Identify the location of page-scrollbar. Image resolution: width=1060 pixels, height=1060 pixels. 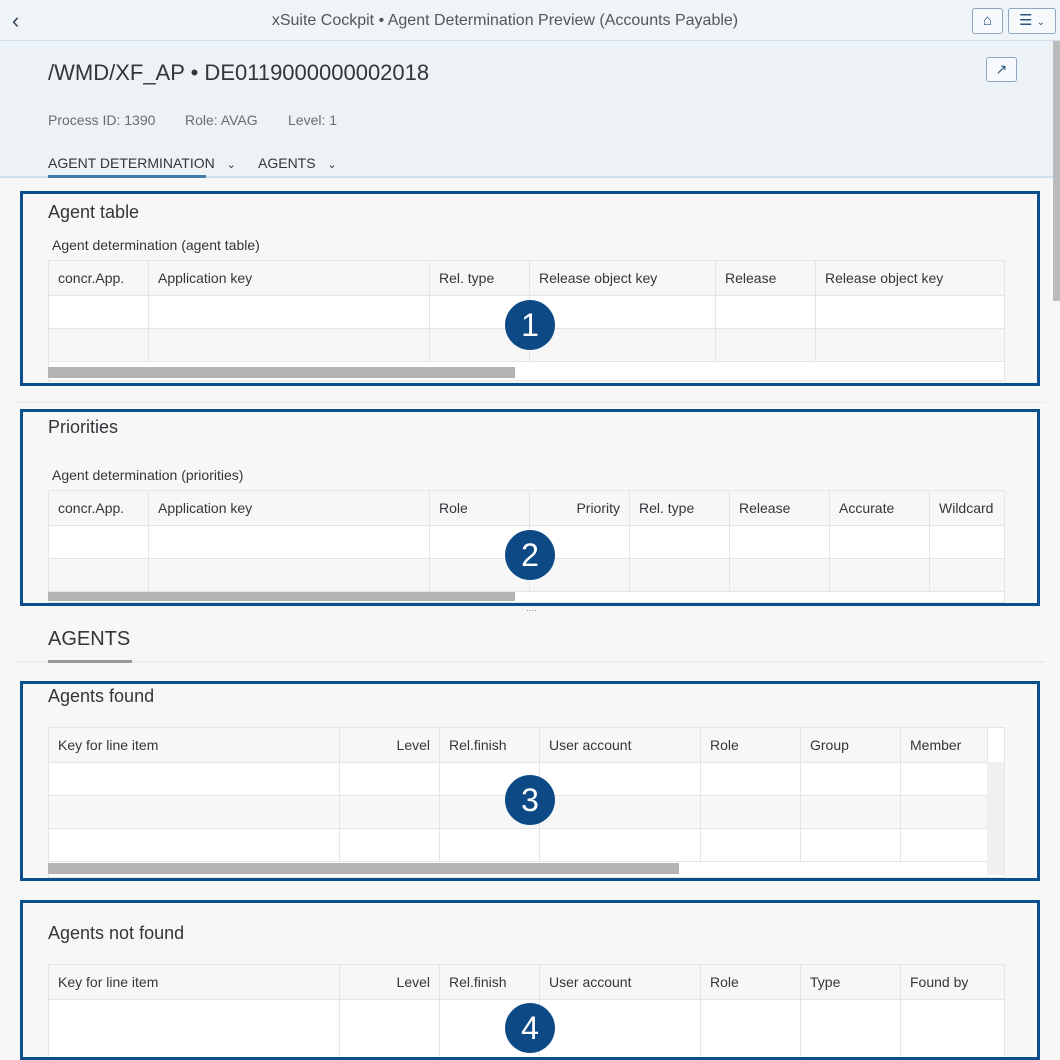
(1056, 171).